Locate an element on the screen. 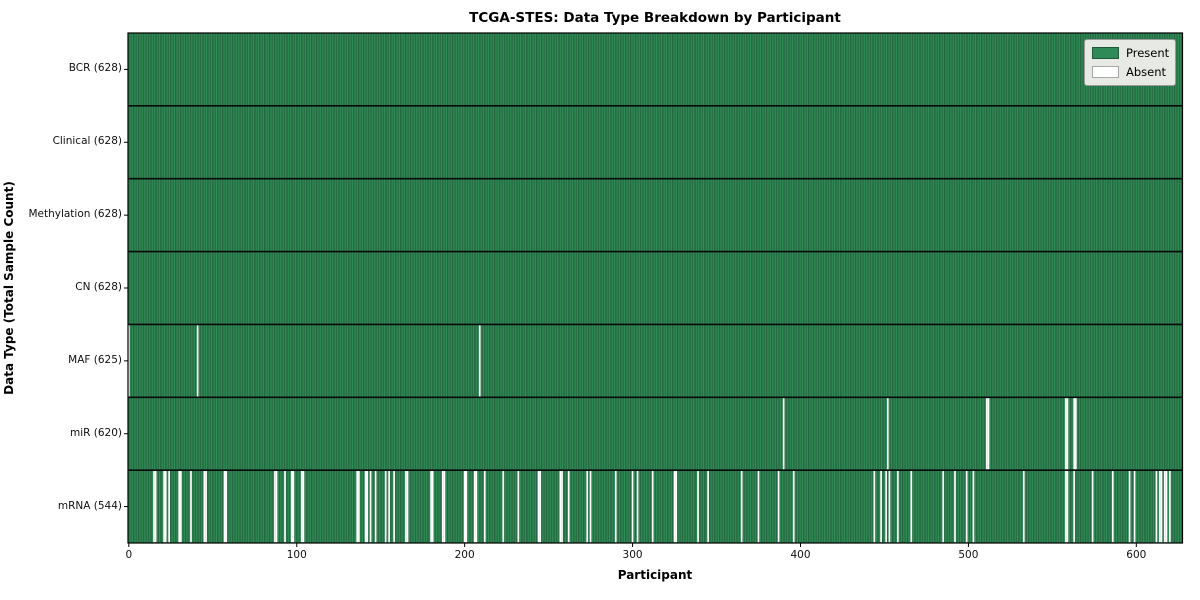 This screenshot has width=1200, height=600. legend-item-present: Present is located at coordinates (1131, 53).